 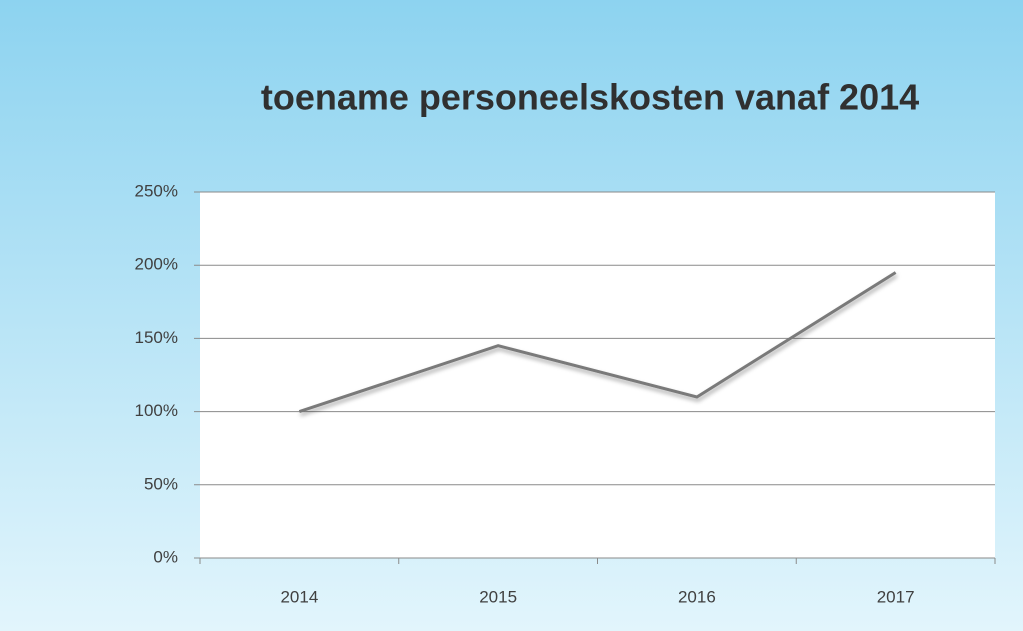 What do you see at coordinates (697, 596) in the screenshot?
I see `x-tick-label: 2016` at bounding box center [697, 596].